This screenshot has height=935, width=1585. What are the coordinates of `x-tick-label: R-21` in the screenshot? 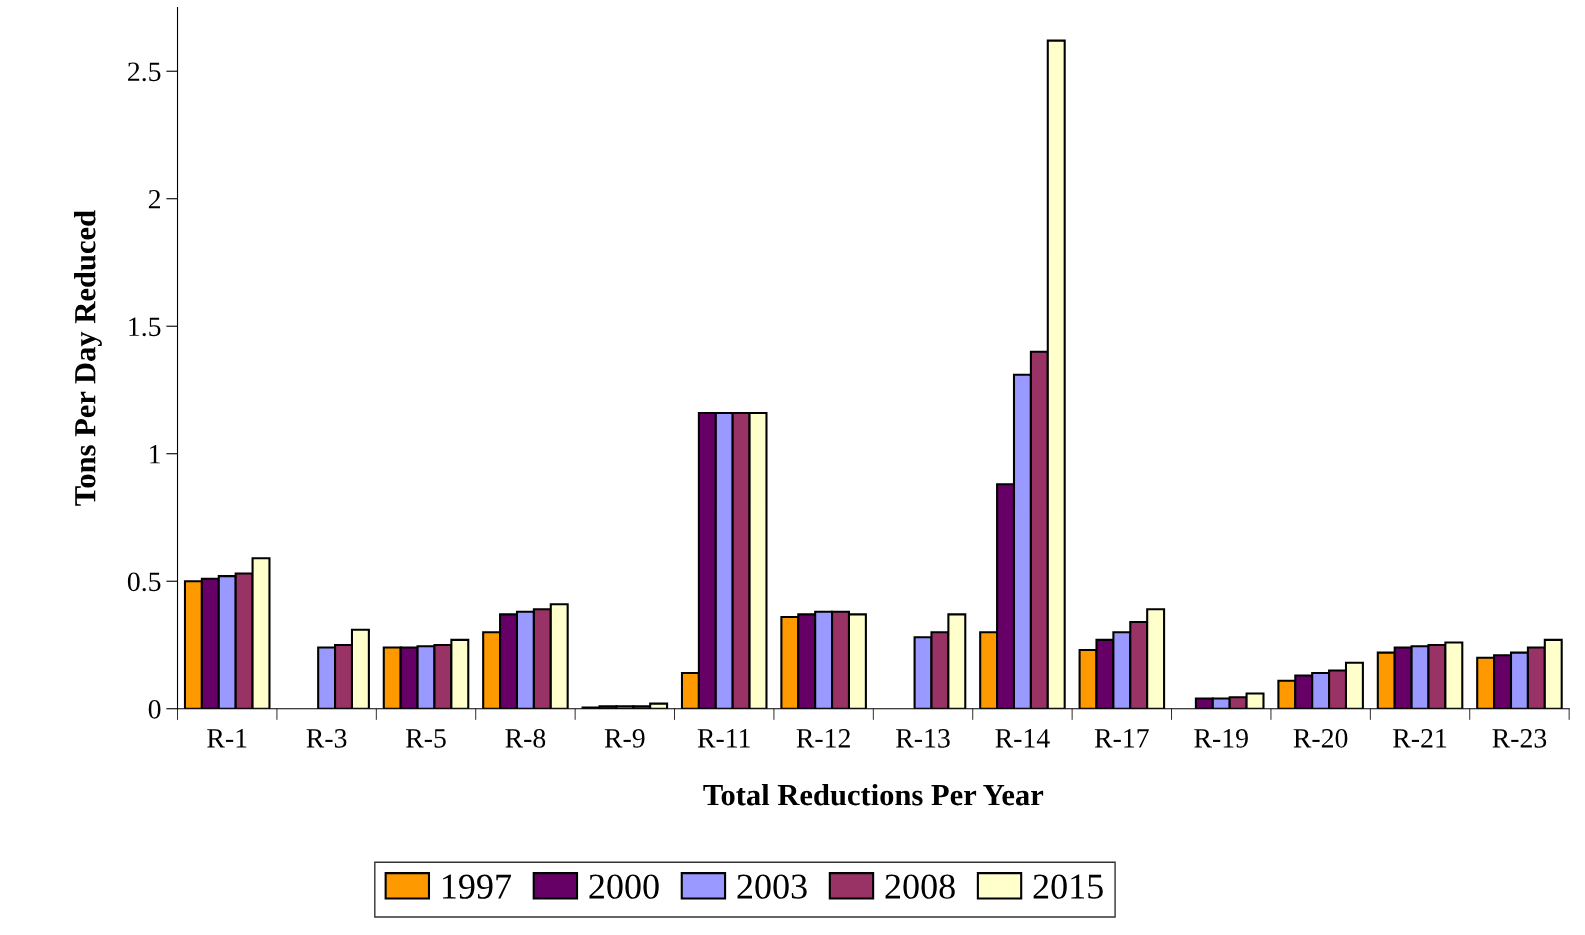 It's located at (1420, 738).